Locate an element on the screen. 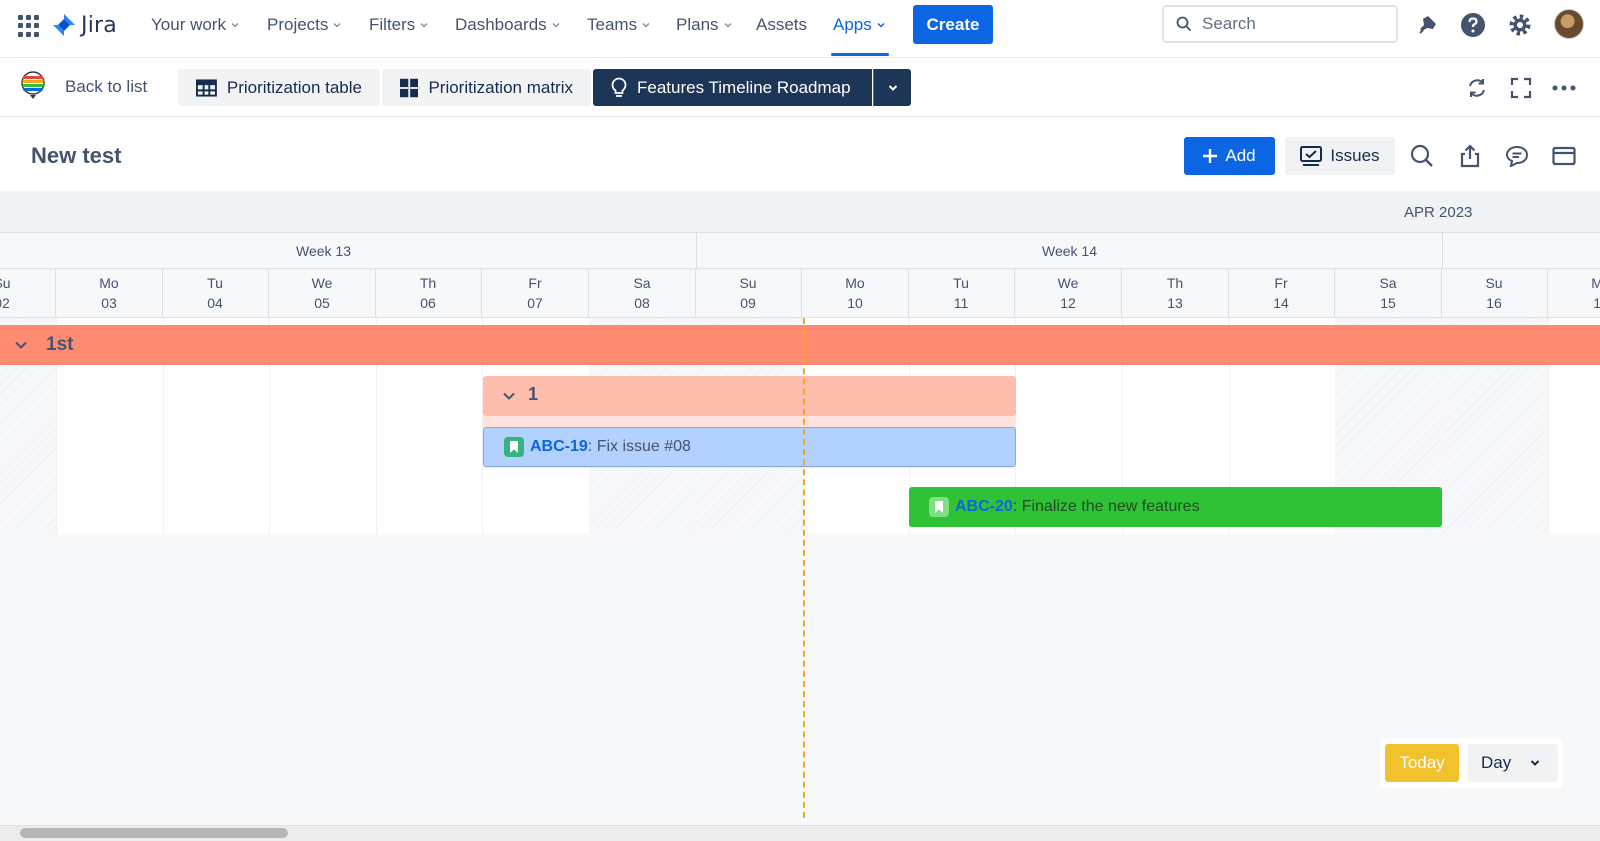  horizontal-scrollbar is located at coordinates (800, 833).